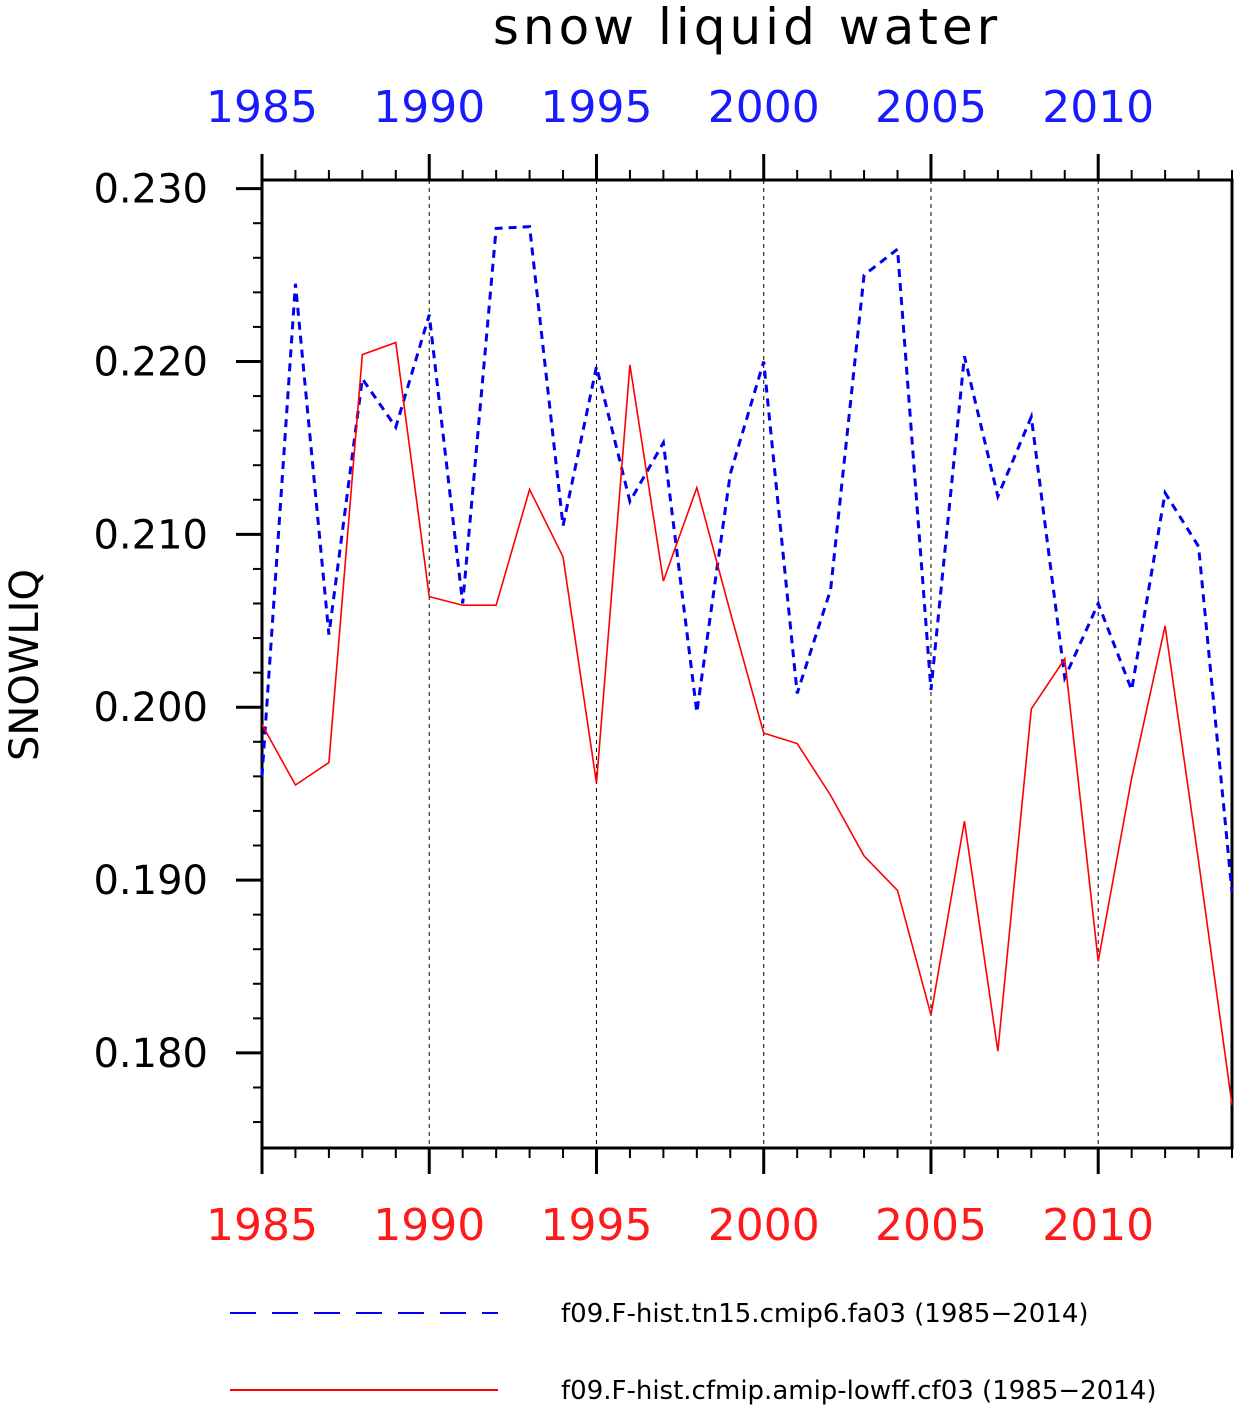 The height and width of the screenshot is (1410, 1256). What do you see at coordinates (825, 1314) in the screenshot?
I see `legend-label-blue: f09.F-hist.tn15.cmip6.fa03 (1985−2014)` at bounding box center [825, 1314].